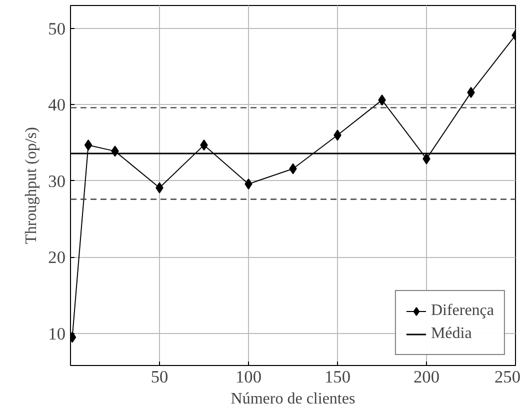 This screenshot has width=525, height=414. I want to click on legend-label: Média, so click(451, 334).